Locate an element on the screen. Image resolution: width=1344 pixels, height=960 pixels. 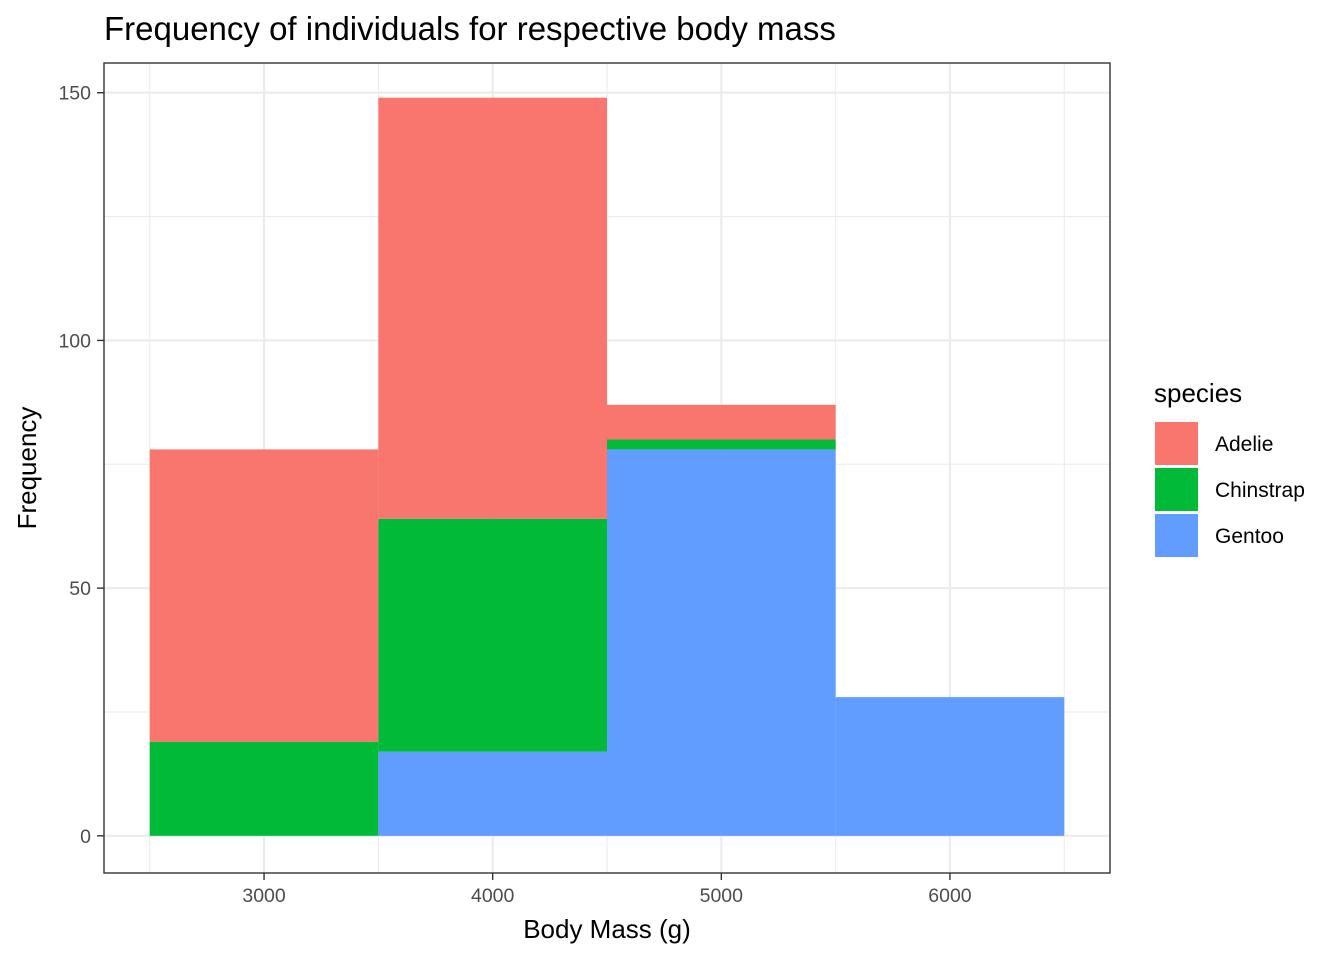
x-axis-title: Body Mass (g) is located at coordinates (607, 929).